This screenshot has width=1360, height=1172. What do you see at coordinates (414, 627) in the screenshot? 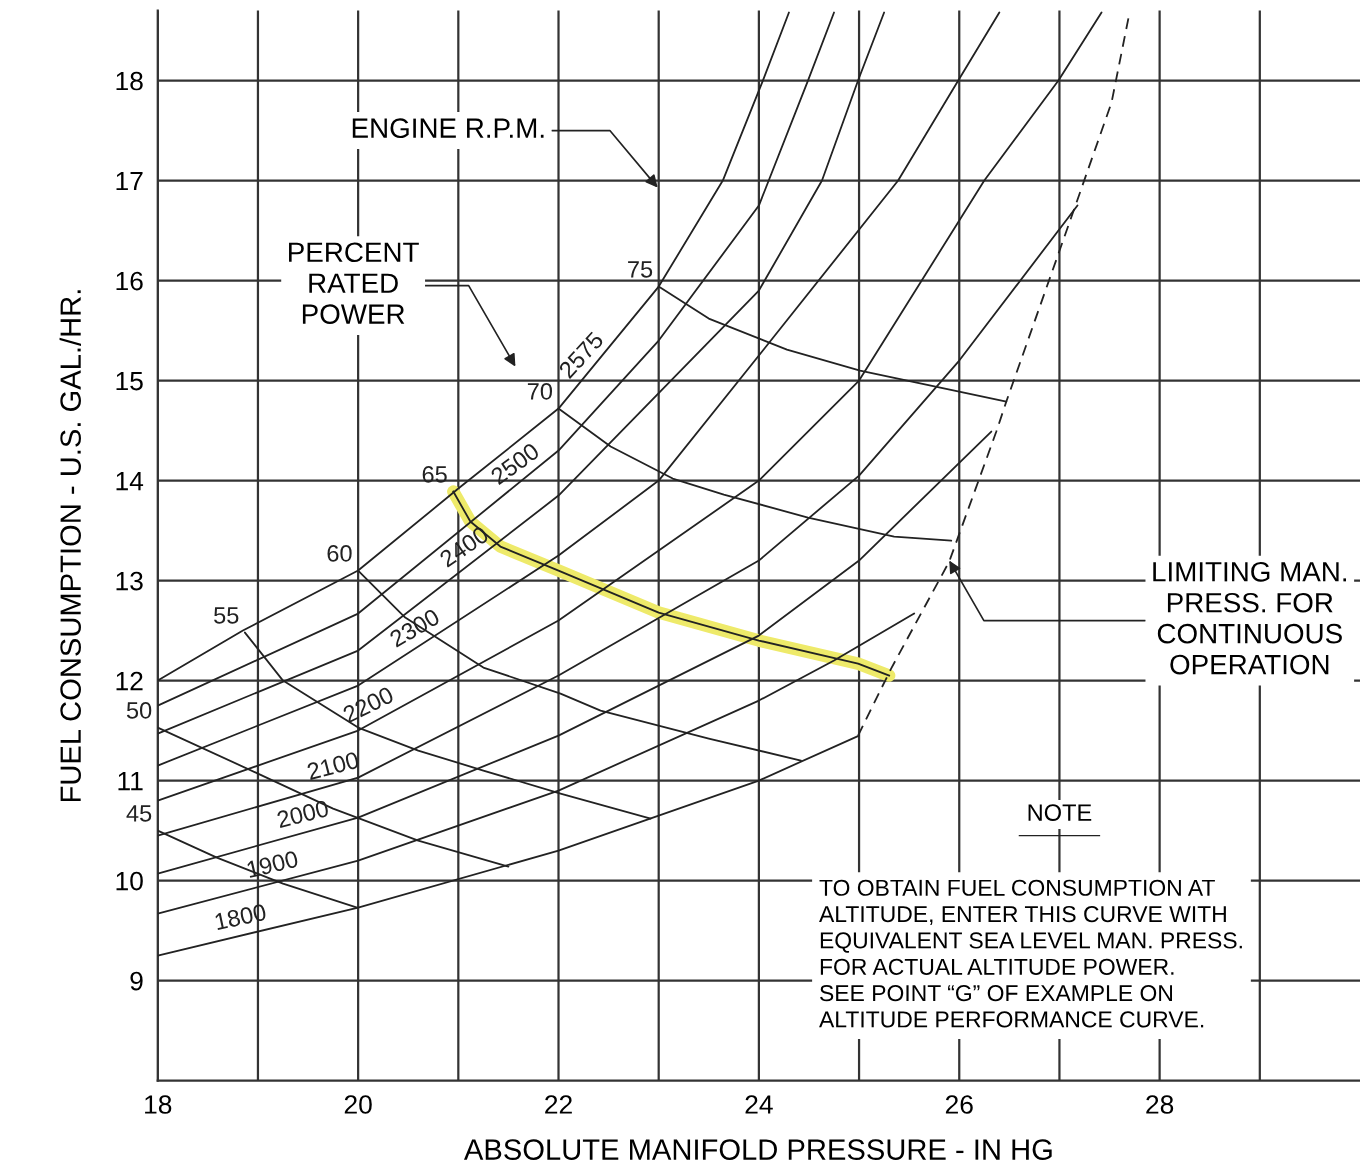
I see `text: 2300` at bounding box center [414, 627].